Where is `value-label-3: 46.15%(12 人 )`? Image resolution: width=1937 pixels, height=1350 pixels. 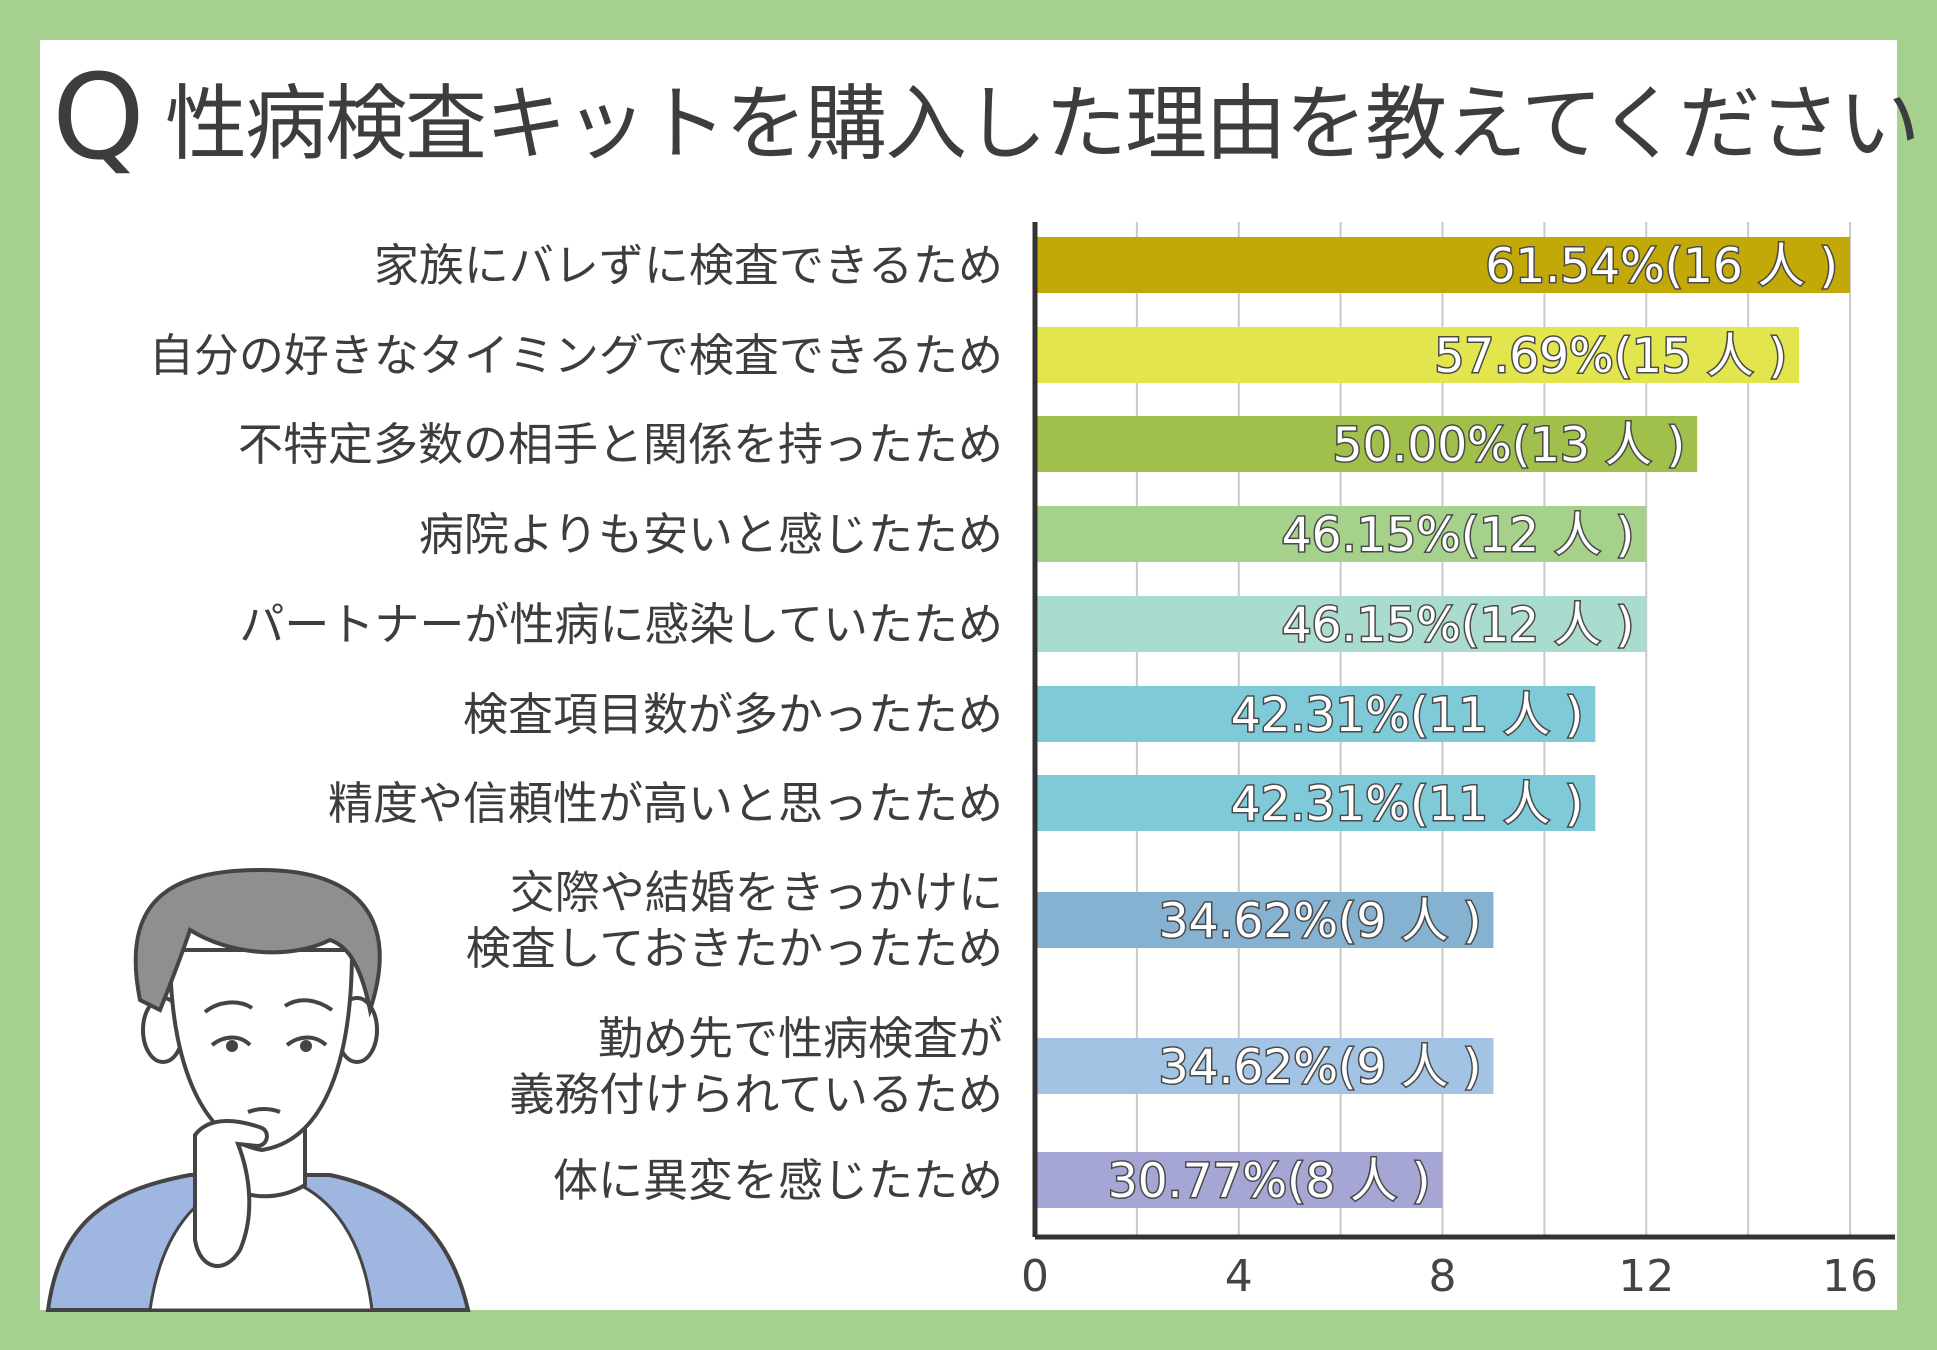 value-label-3: 46.15%(12 人 ) is located at coordinates (1458, 535).